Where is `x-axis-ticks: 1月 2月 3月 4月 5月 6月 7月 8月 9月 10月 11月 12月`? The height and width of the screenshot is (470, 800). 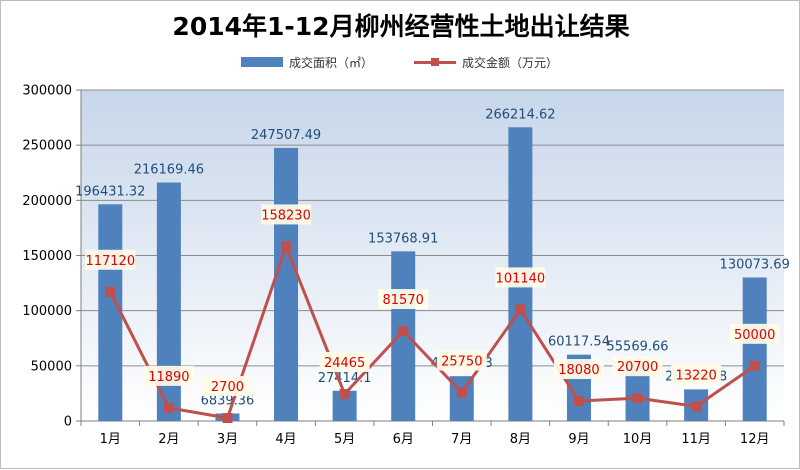 x-axis-ticks: 1月 2月 3月 4月 5月 6月 7月 8月 9月 10月 11月 12月 is located at coordinates (435, 439).